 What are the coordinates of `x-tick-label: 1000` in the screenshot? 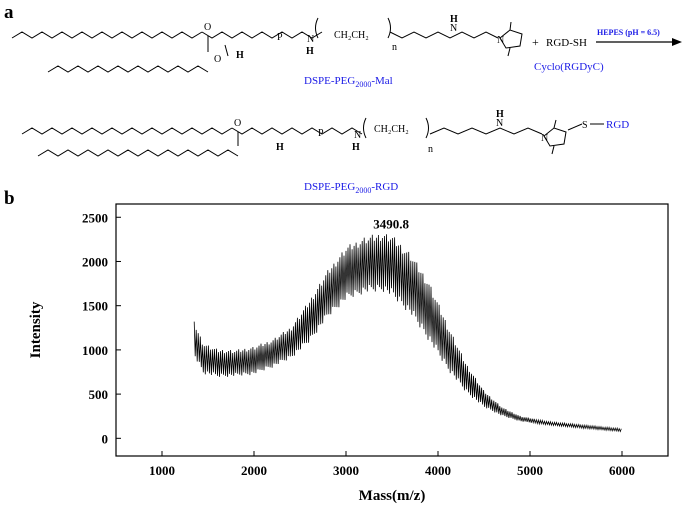 It's located at (162, 470).